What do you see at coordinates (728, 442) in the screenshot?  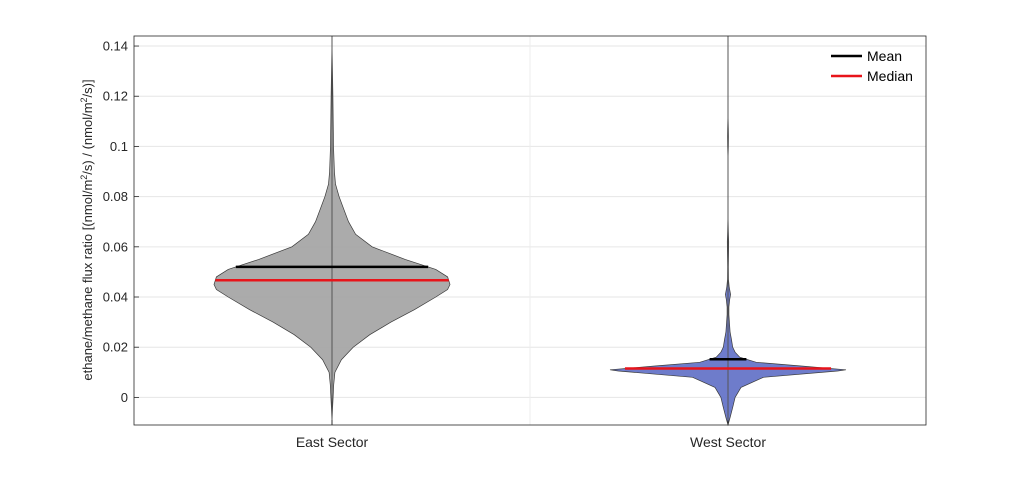 I see `x-tick-label: West Sector` at bounding box center [728, 442].